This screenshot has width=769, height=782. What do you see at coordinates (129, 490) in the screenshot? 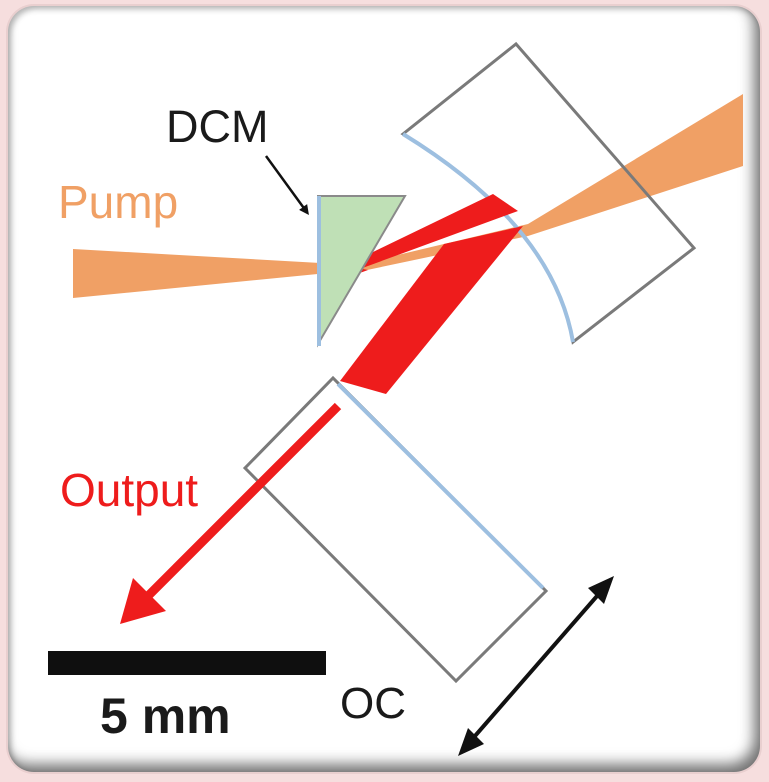
I see `output-label: Output` at bounding box center [129, 490].